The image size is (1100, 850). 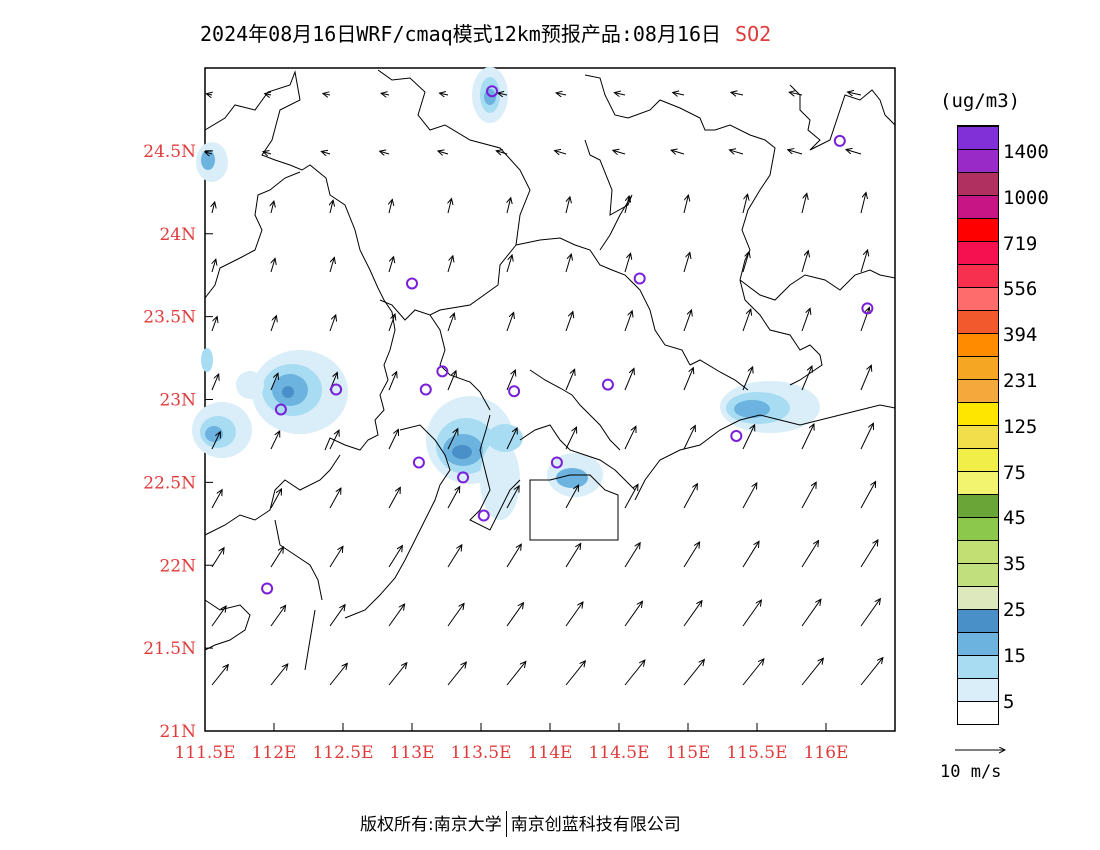 I want to click on vector-reference-label: 10 m/s, so click(x=971, y=772).